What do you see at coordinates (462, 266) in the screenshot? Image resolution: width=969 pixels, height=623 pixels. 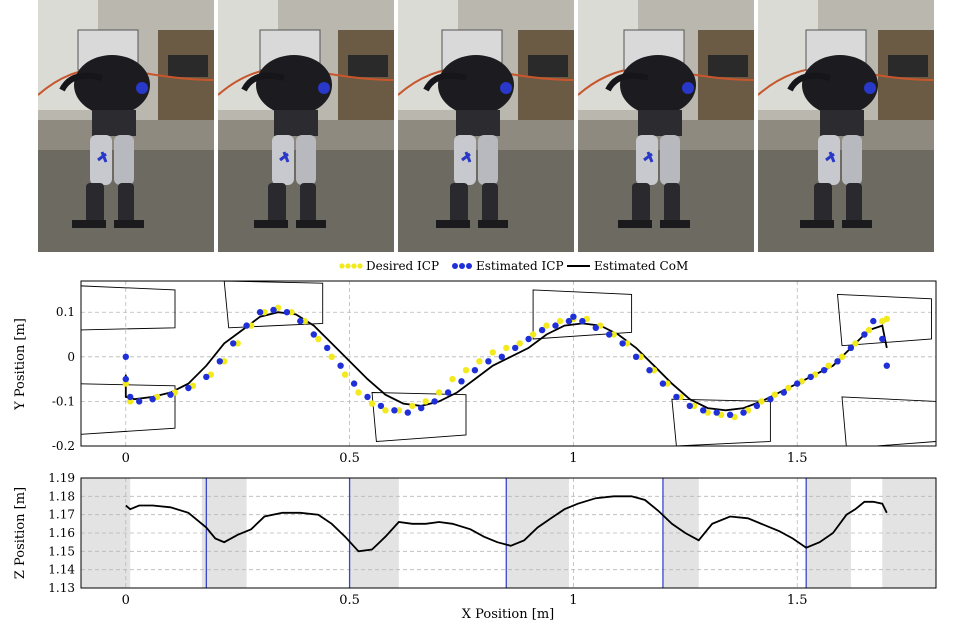 I see `legend-estimated-icp-marker` at bounding box center [462, 266].